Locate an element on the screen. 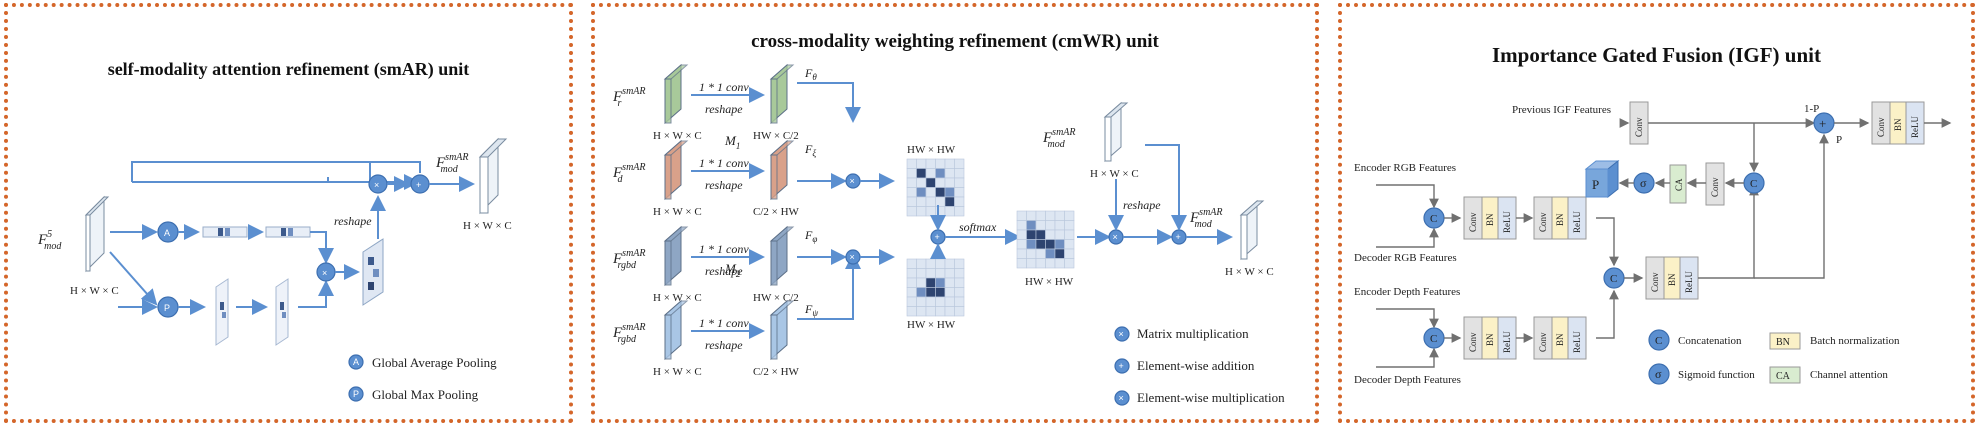  smar-mult-node-1-sym: × is located at coordinates (324, 273).